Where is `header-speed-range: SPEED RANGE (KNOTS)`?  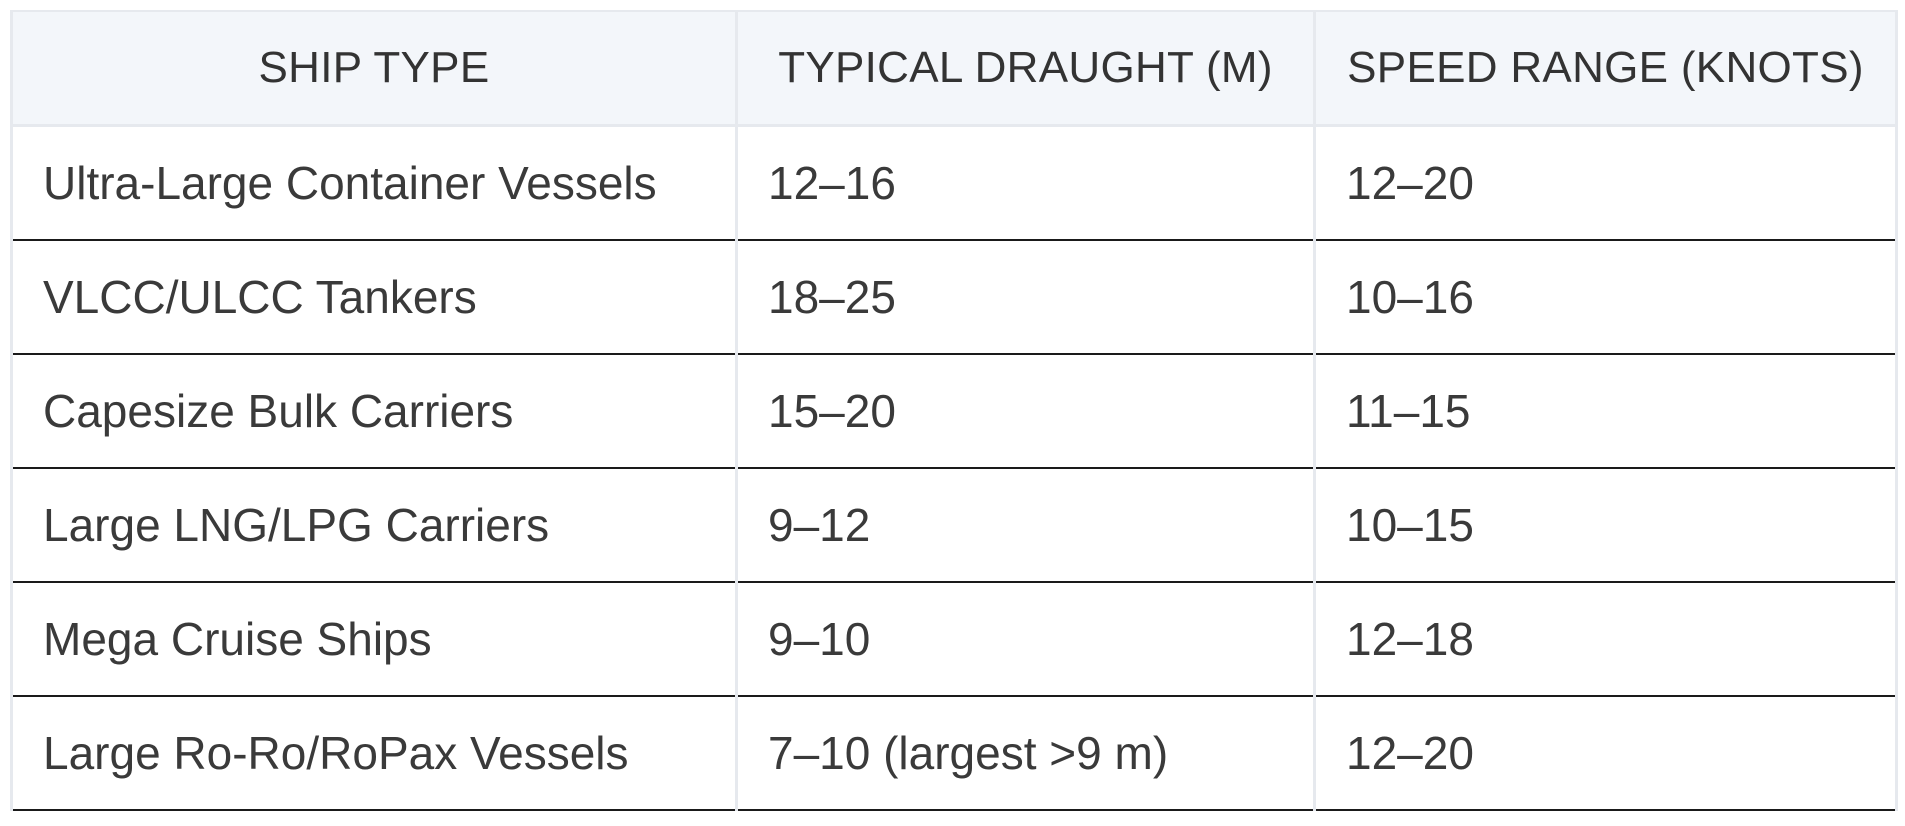
header-speed-range: SPEED RANGE (KNOTS) is located at coordinates (1605, 68).